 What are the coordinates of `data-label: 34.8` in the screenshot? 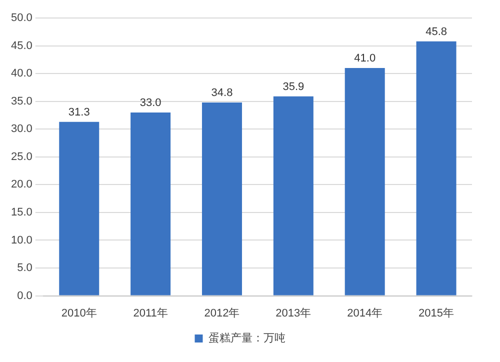 It's located at (222, 92).